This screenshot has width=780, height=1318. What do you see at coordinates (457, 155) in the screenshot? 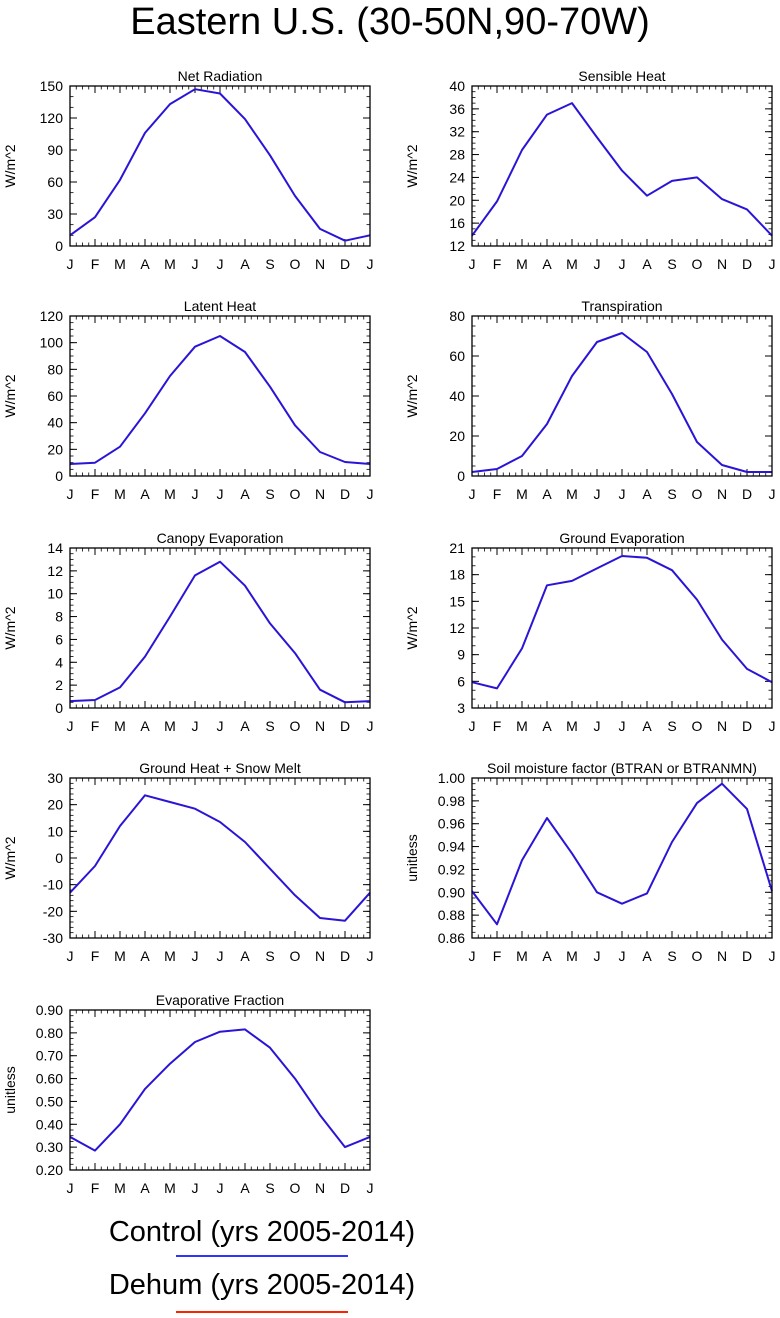
I see `y-tick-label: 28` at bounding box center [457, 155].